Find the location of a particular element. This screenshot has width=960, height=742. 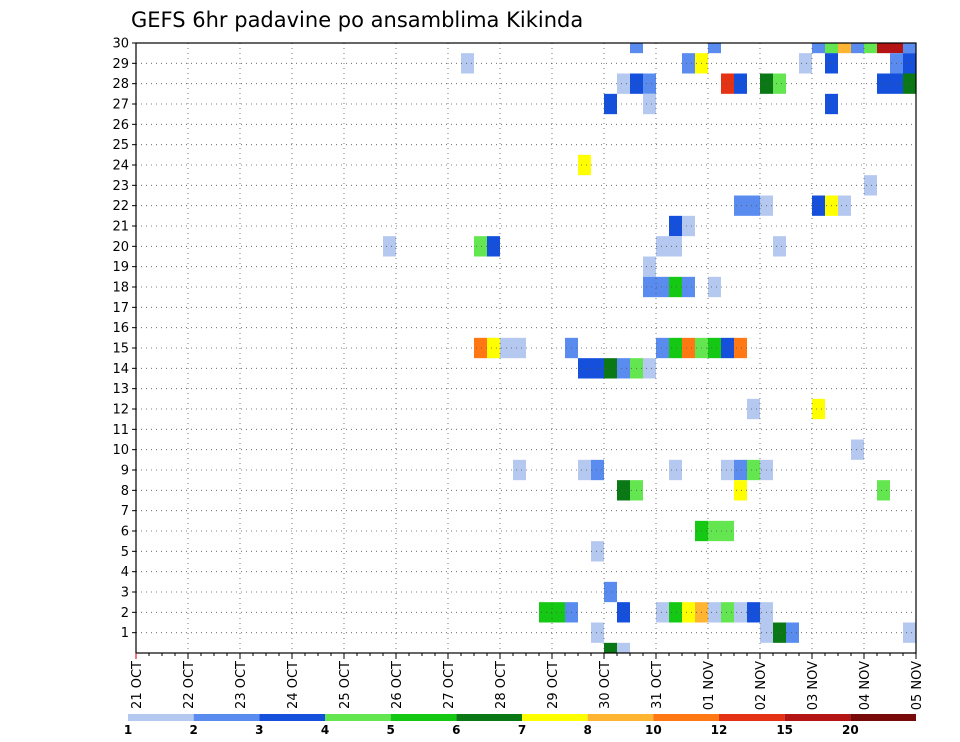

legend-threshold-label: 5 is located at coordinates (390, 730).